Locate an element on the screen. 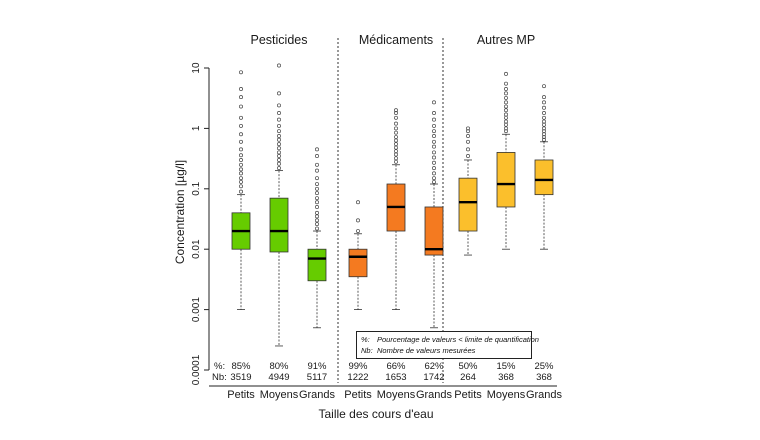 Image resolution: width=760 pixels, height=440 pixels. nb-value: 5117 is located at coordinates (317, 377).